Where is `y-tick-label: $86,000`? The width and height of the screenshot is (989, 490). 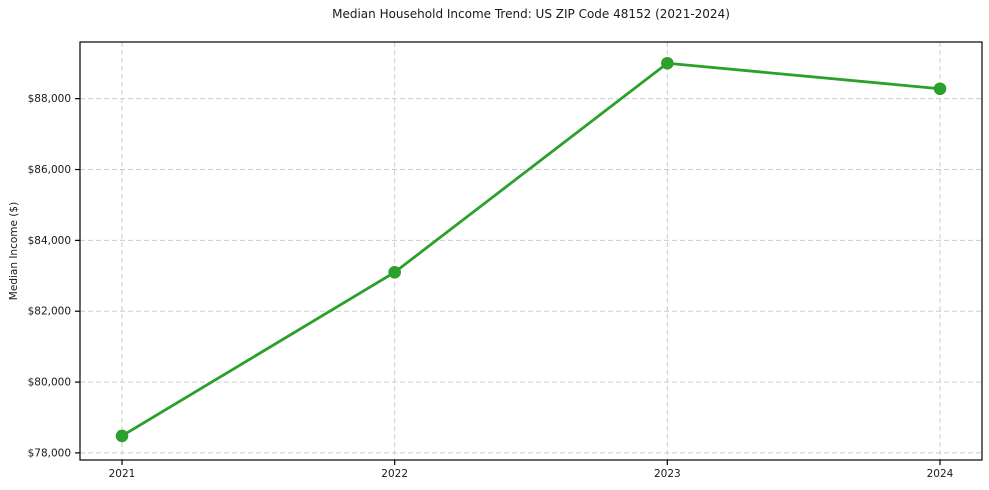 y-tick-label: $86,000 is located at coordinates (49, 170).